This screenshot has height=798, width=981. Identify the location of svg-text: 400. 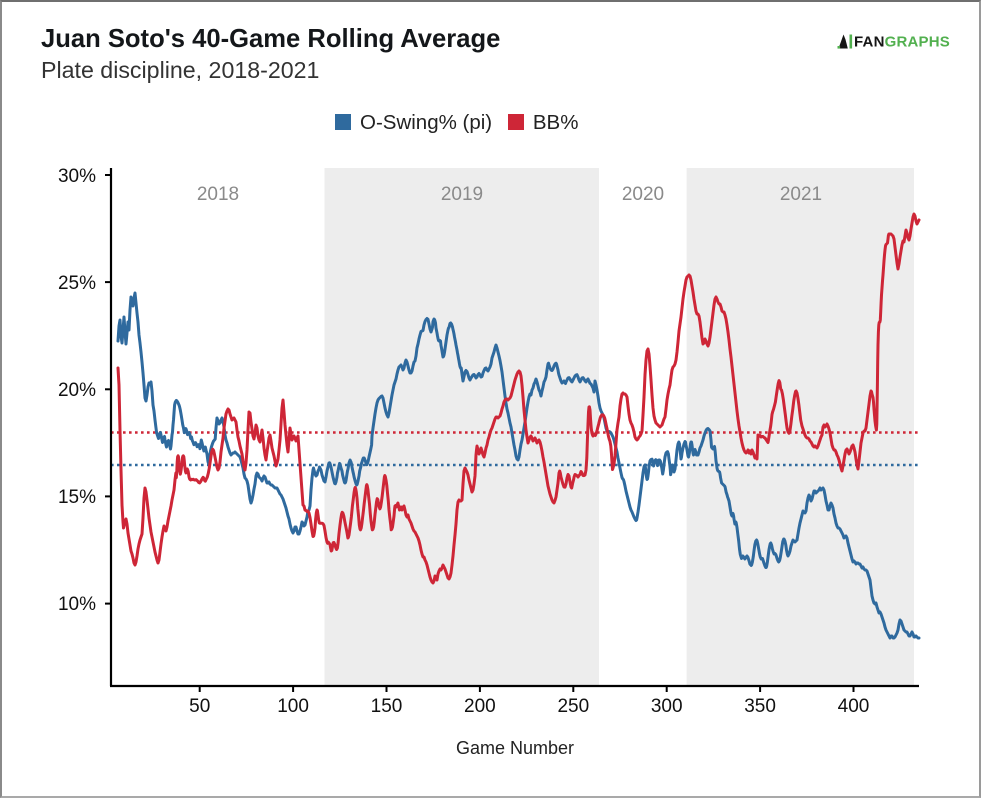
(854, 706).